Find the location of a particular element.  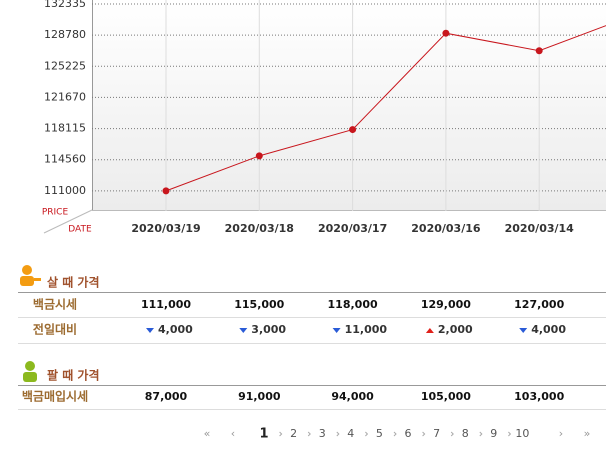

sell-icon is located at coordinates (30, 371).